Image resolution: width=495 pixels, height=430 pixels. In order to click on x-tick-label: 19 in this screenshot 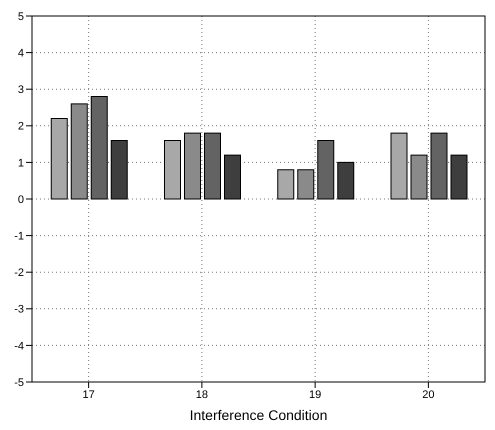, I will do `click(315, 394)`.